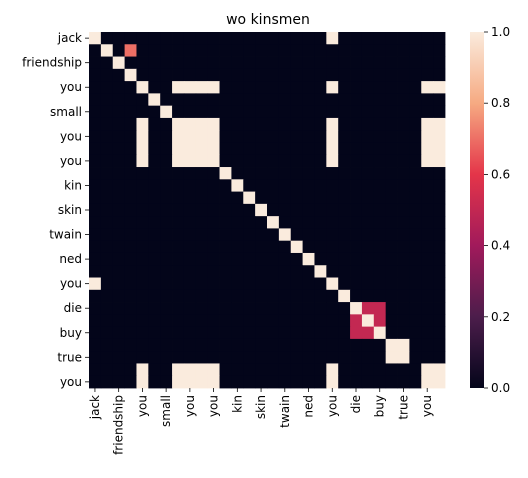  I want to click on colorbar-tick-label: 0.0, so click(500, 388).